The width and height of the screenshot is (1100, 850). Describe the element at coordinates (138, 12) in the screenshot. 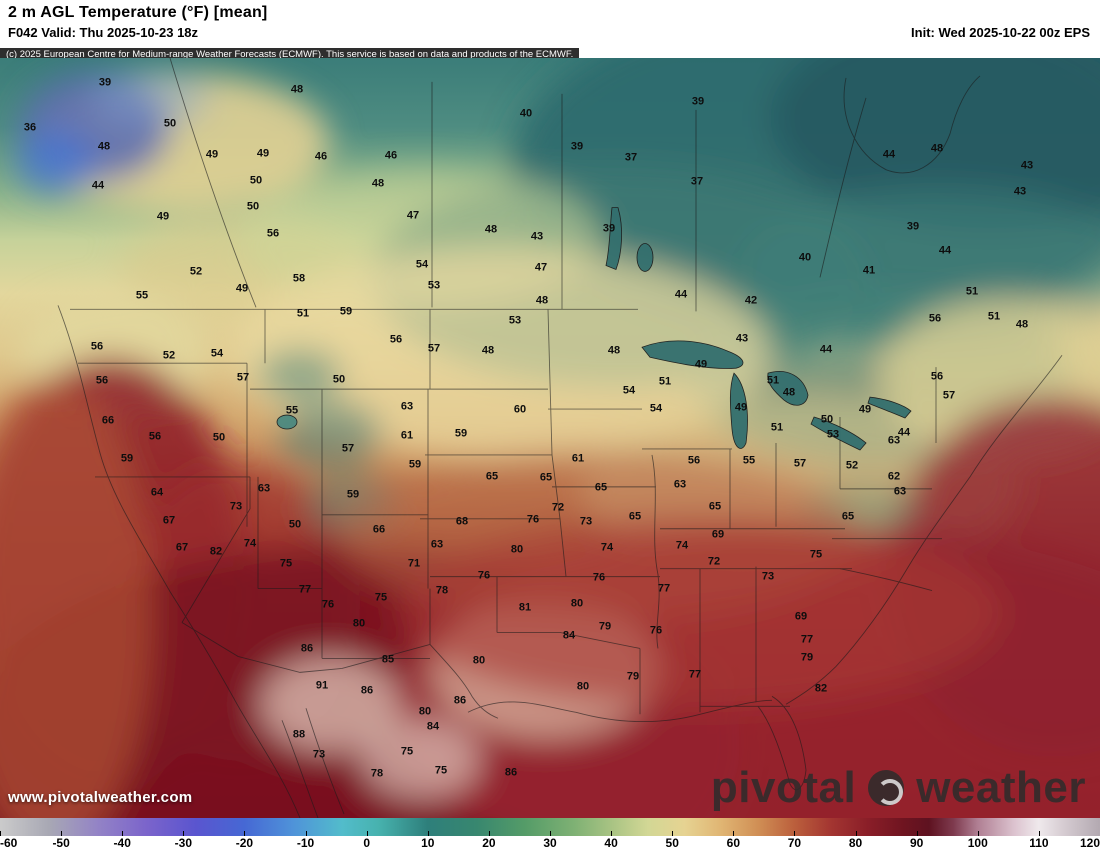

I see `map-title: 2 m AGL Temperature (°F) [mean]` at that location.